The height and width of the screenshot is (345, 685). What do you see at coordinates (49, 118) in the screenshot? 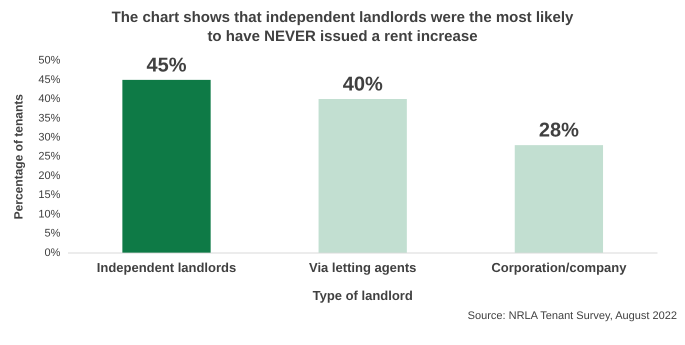
I see `y-tick-label: 35%` at bounding box center [49, 118].